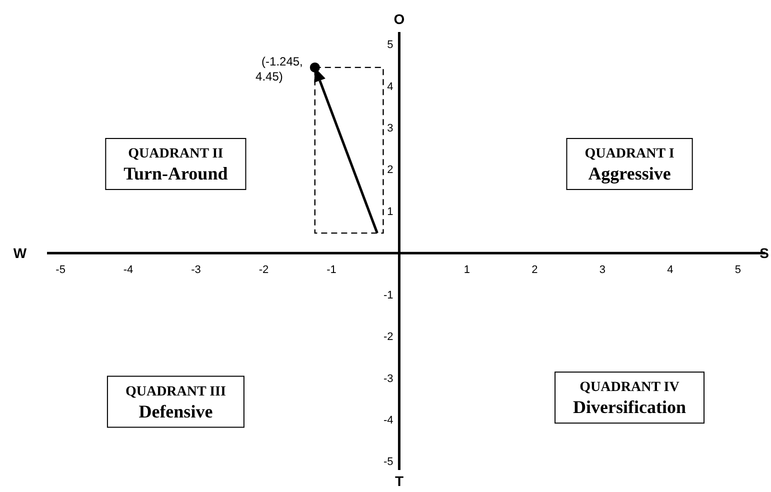  Describe the element at coordinates (128, 270) in the screenshot. I see `x-tick-label: -4` at that location.